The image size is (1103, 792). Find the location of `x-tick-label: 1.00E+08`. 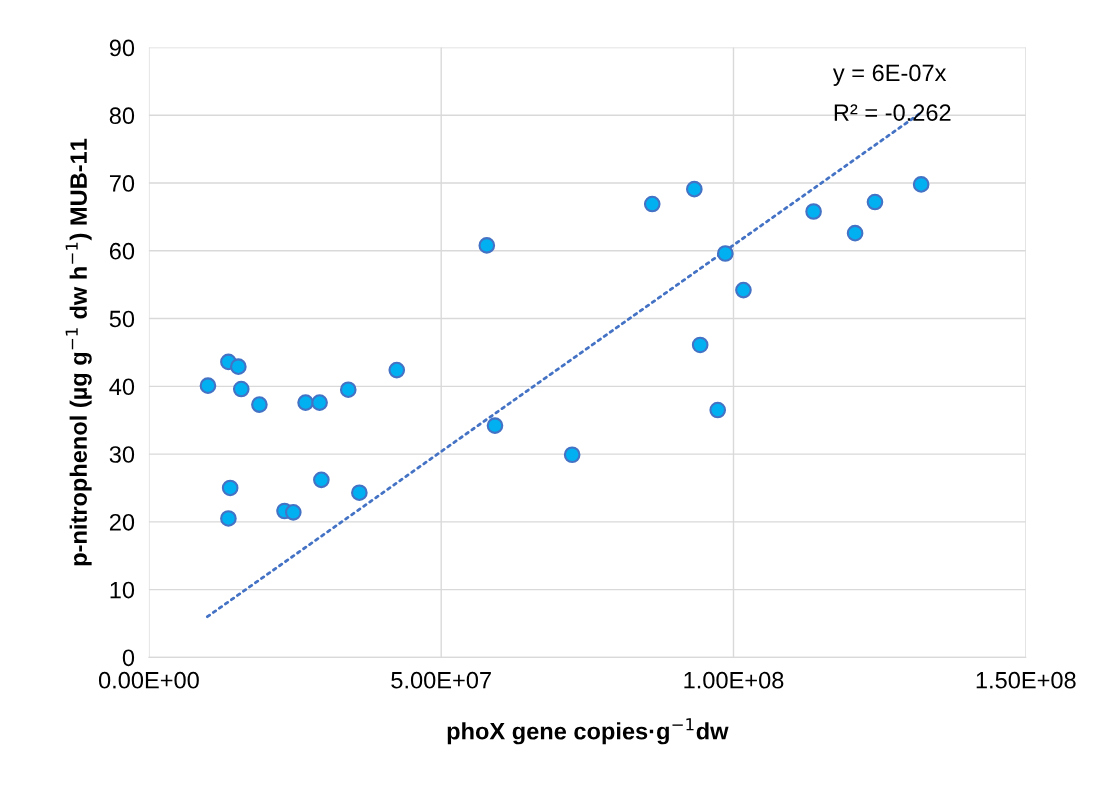

x-tick-label: 1.00E+08 is located at coordinates (734, 680).